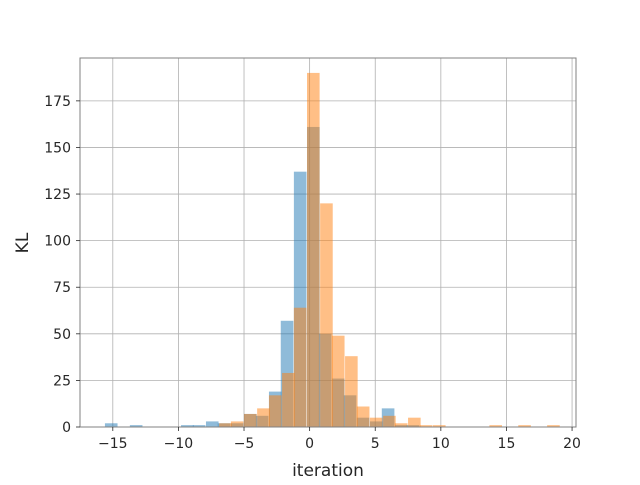  What do you see at coordinates (441, 444) in the screenshot?
I see `x-tick-label: 10` at bounding box center [441, 444].